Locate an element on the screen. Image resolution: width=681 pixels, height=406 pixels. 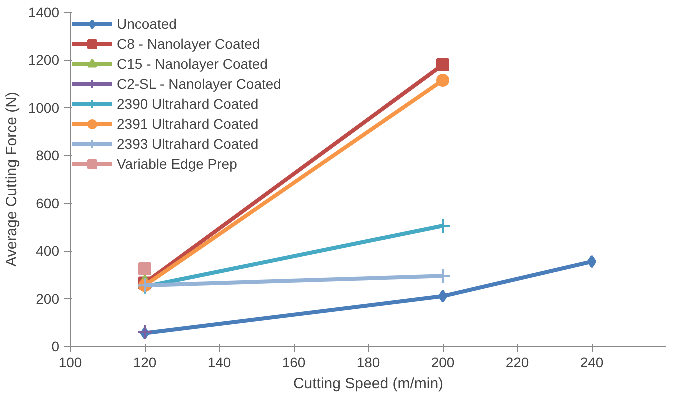
y-tick-label: 400 is located at coordinates (48, 251).